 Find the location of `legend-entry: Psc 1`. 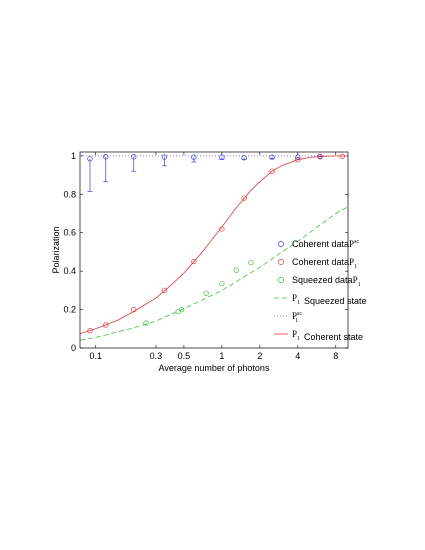

legend-entry: Psc 1 is located at coordinates (288, 317).